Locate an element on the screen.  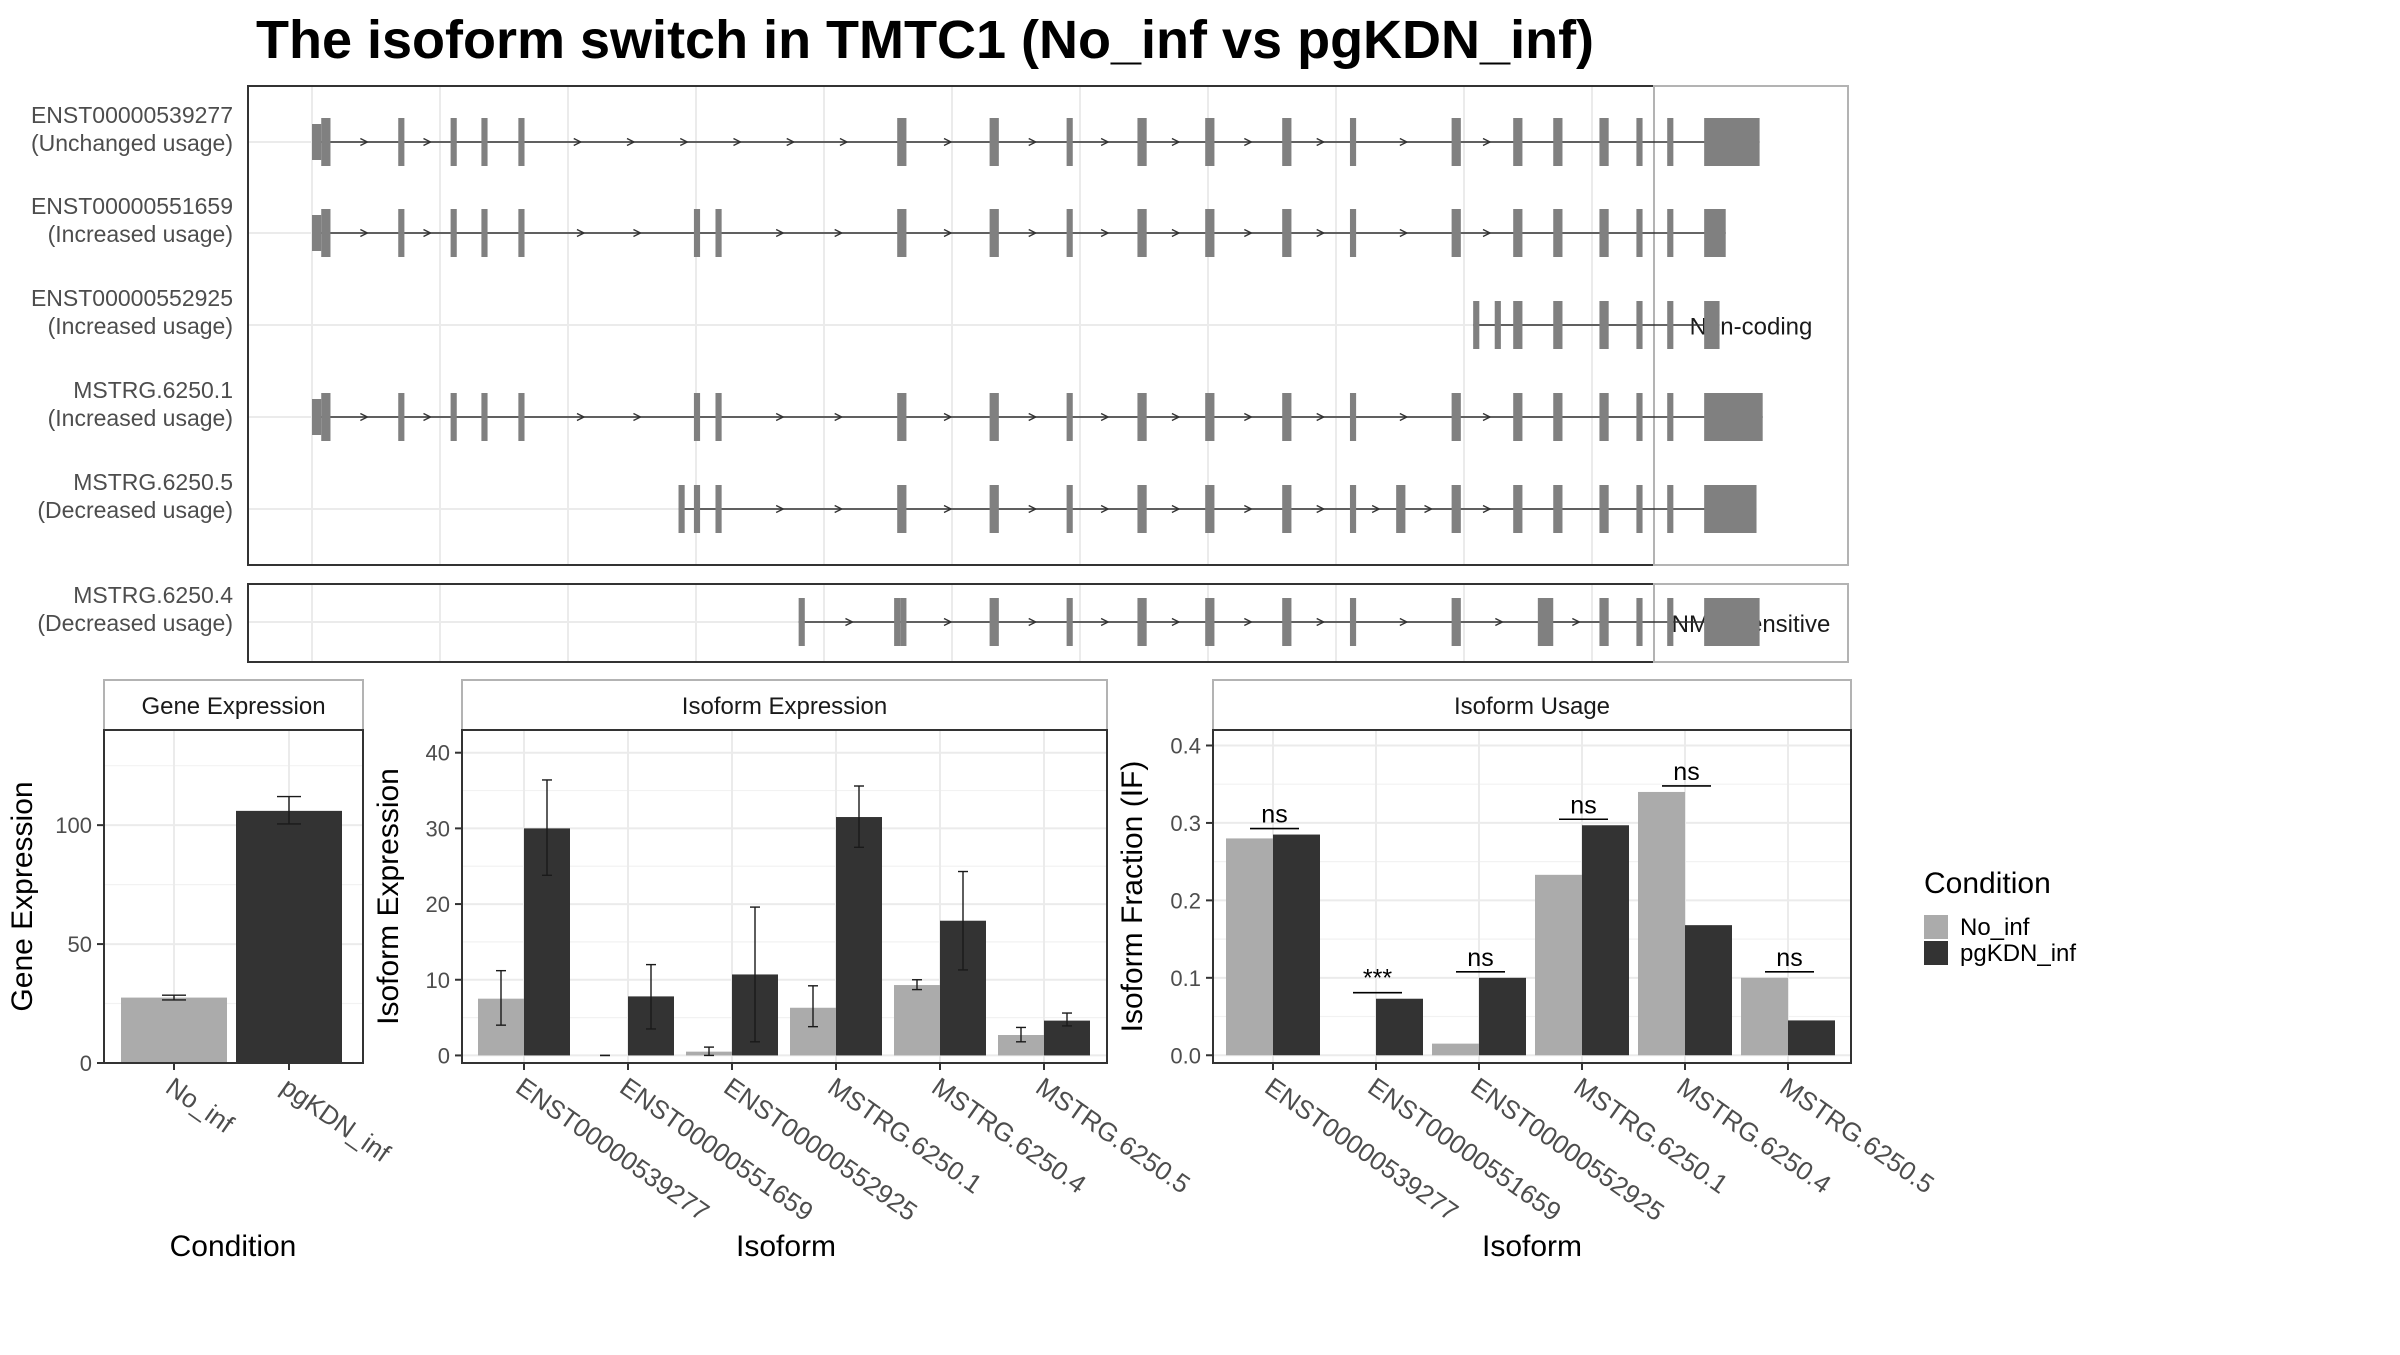
strip-label: Gene Expression is located at coordinates (233, 706).